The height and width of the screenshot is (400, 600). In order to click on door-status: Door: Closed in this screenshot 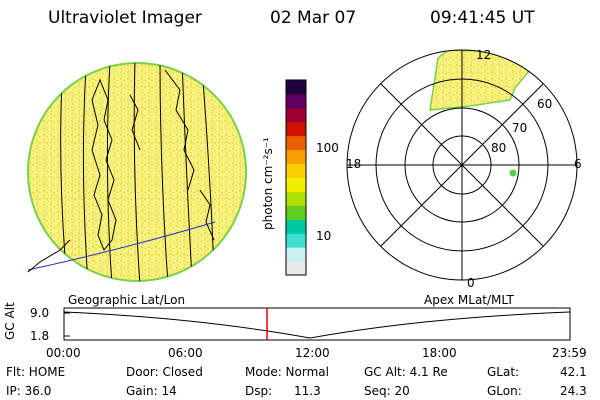, I will do `click(164, 372)`.